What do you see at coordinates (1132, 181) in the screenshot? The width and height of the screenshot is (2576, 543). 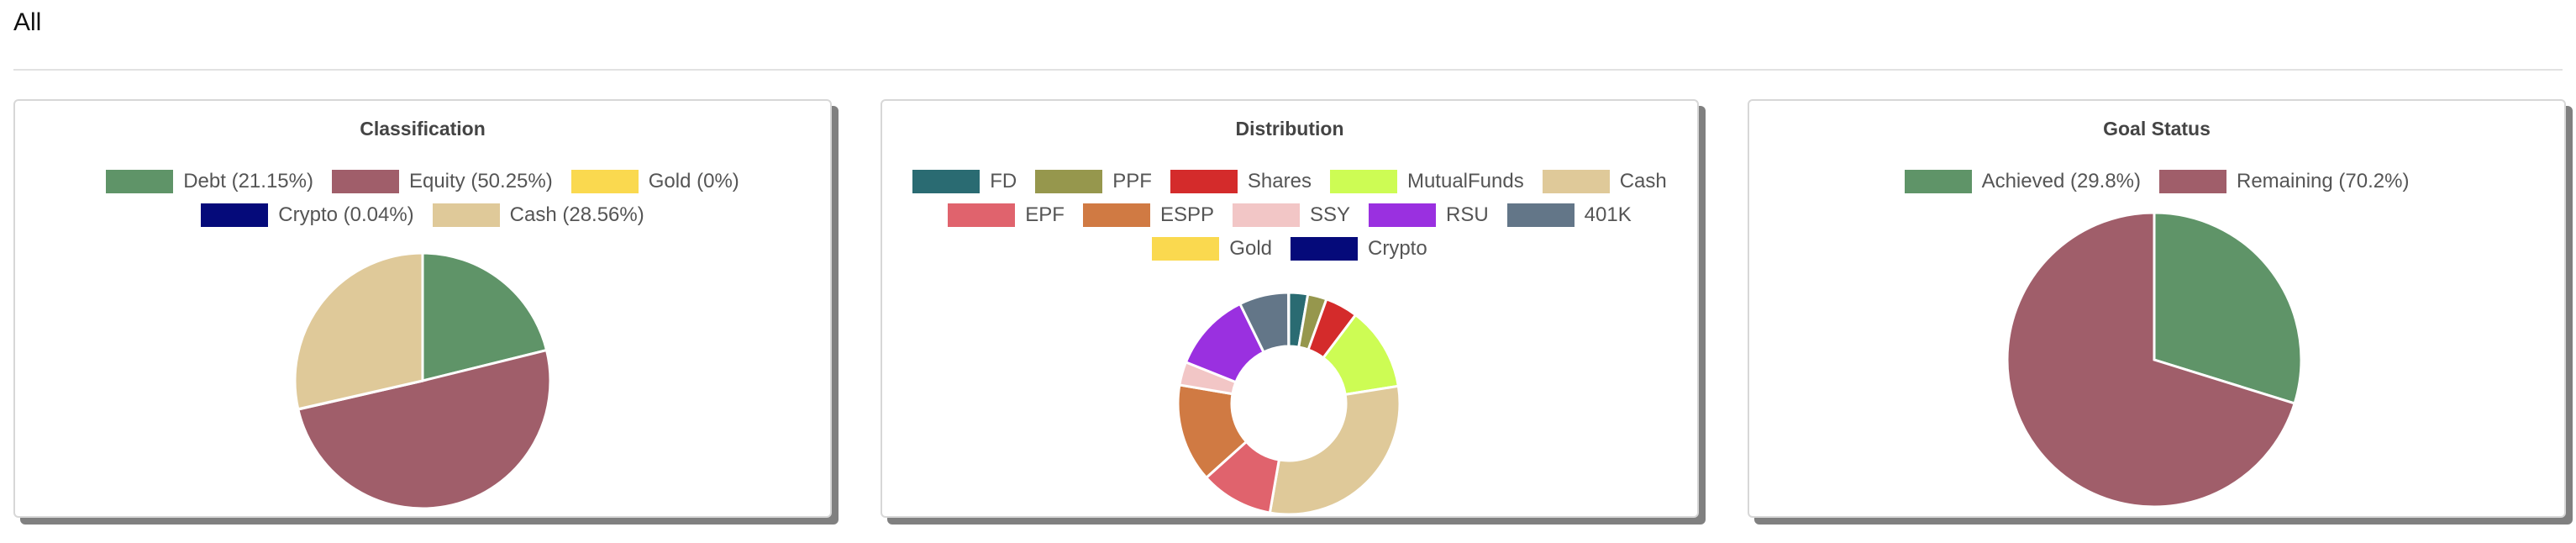 I see `legend-label: PPF` at bounding box center [1132, 181].